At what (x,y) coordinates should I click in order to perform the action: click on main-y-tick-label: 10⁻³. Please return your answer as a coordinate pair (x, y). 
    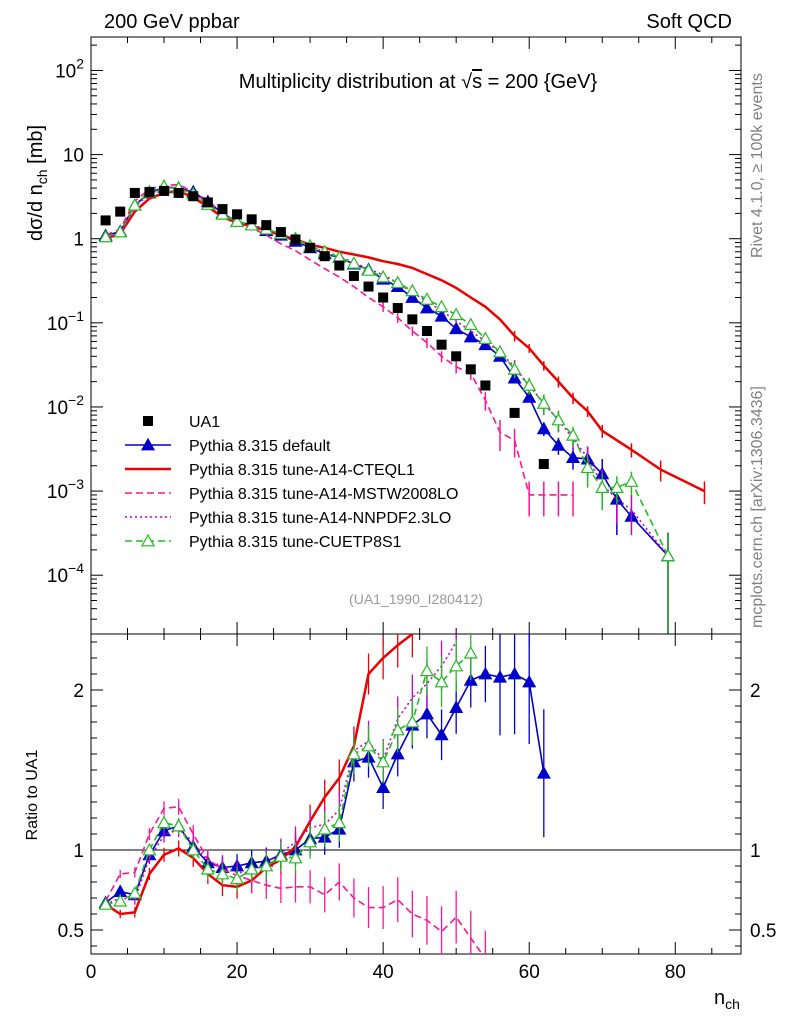
    Looking at the image, I should click on (65, 489).